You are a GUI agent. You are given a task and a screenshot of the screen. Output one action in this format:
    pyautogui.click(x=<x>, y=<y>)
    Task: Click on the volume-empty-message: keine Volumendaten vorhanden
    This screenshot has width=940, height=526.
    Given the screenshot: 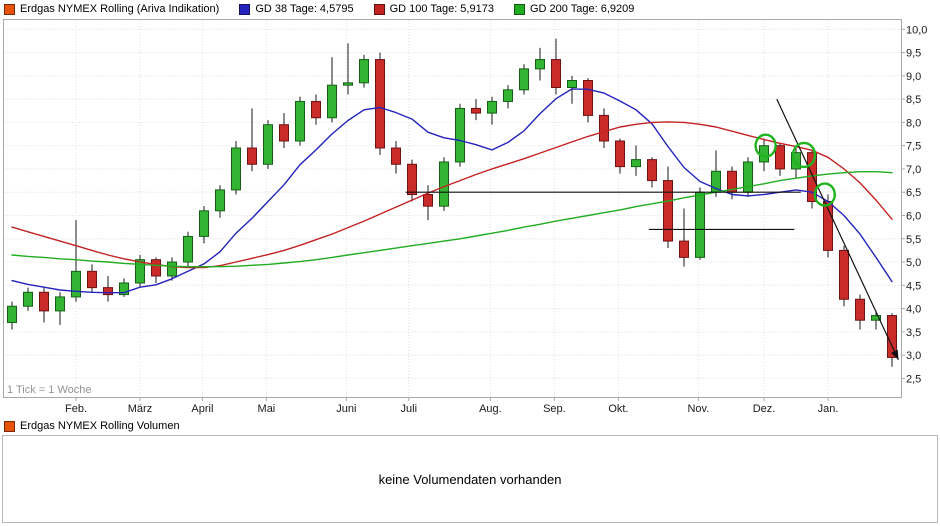 What is the action you would take?
    pyautogui.click(x=470, y=479)
    